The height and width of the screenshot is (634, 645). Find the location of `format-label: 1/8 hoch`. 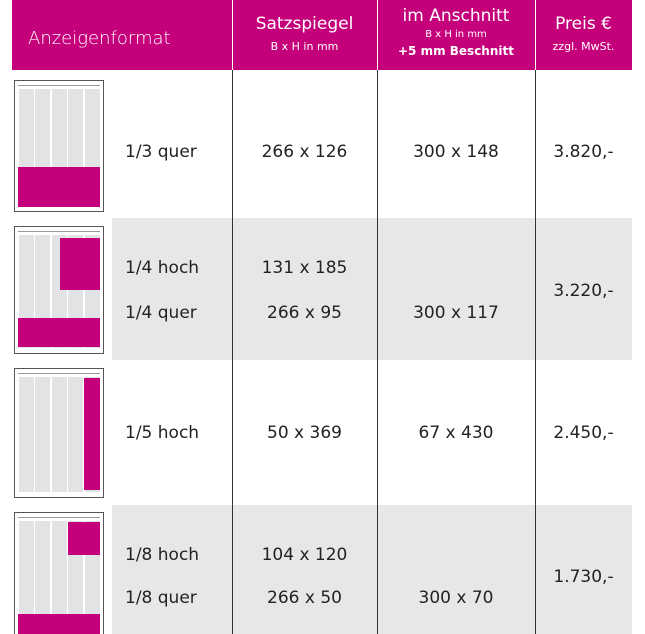

format-label: 1/8 hoch is located at coordinates (162, 555).